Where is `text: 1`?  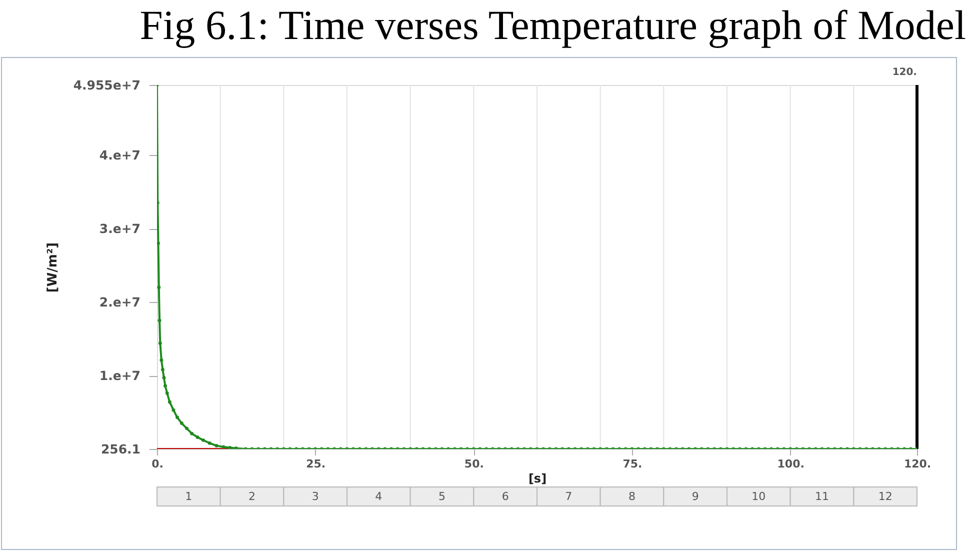 text: 1 is located at coordinates (188, 496).